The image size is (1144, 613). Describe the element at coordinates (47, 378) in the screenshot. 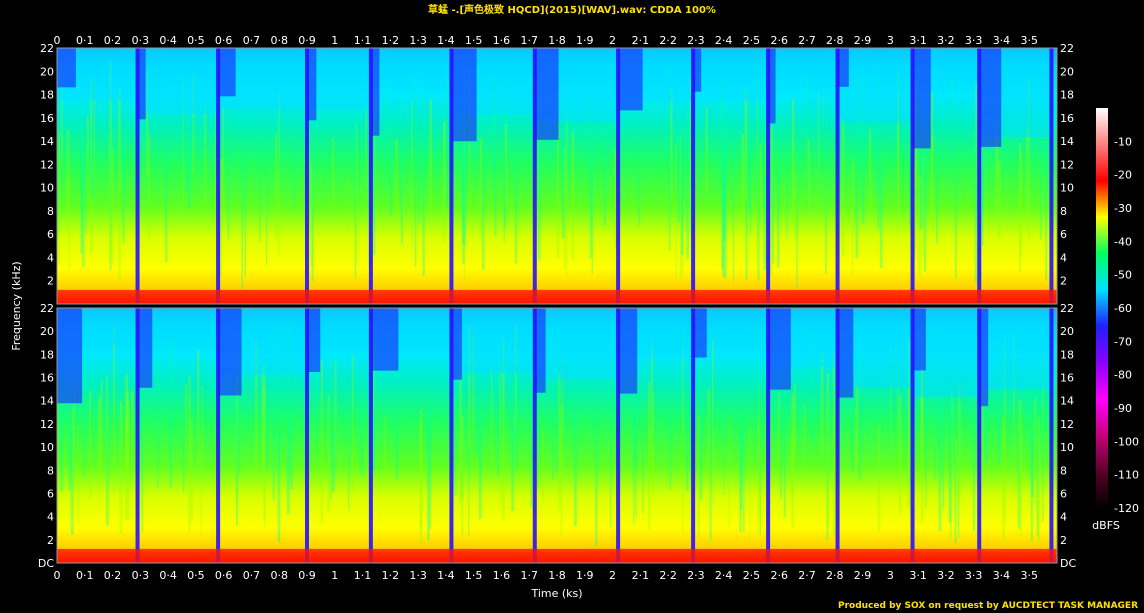

I see `y-tick-label: 16` at that location.